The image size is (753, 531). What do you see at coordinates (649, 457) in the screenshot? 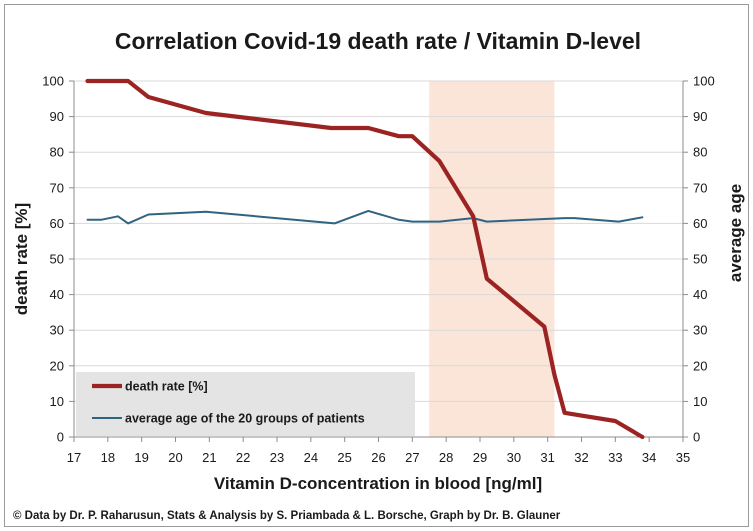
I see `x-tick-label: 34` at bounding box center [649, 457].